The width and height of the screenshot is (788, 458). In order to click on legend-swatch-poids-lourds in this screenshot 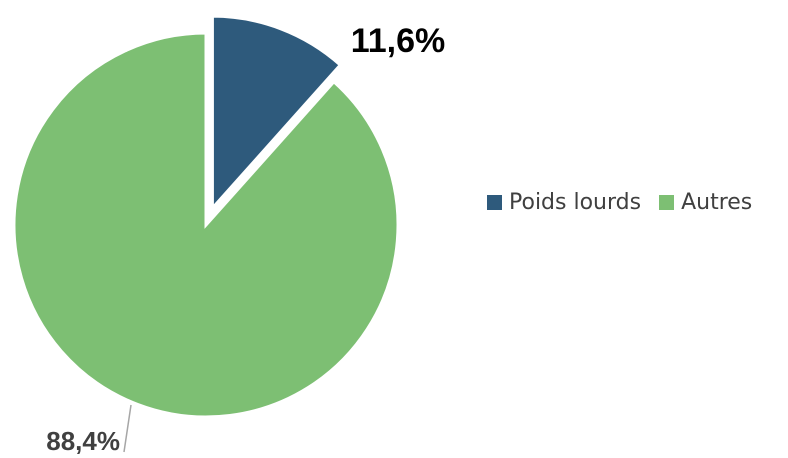, I will do `click(494, 202)`.